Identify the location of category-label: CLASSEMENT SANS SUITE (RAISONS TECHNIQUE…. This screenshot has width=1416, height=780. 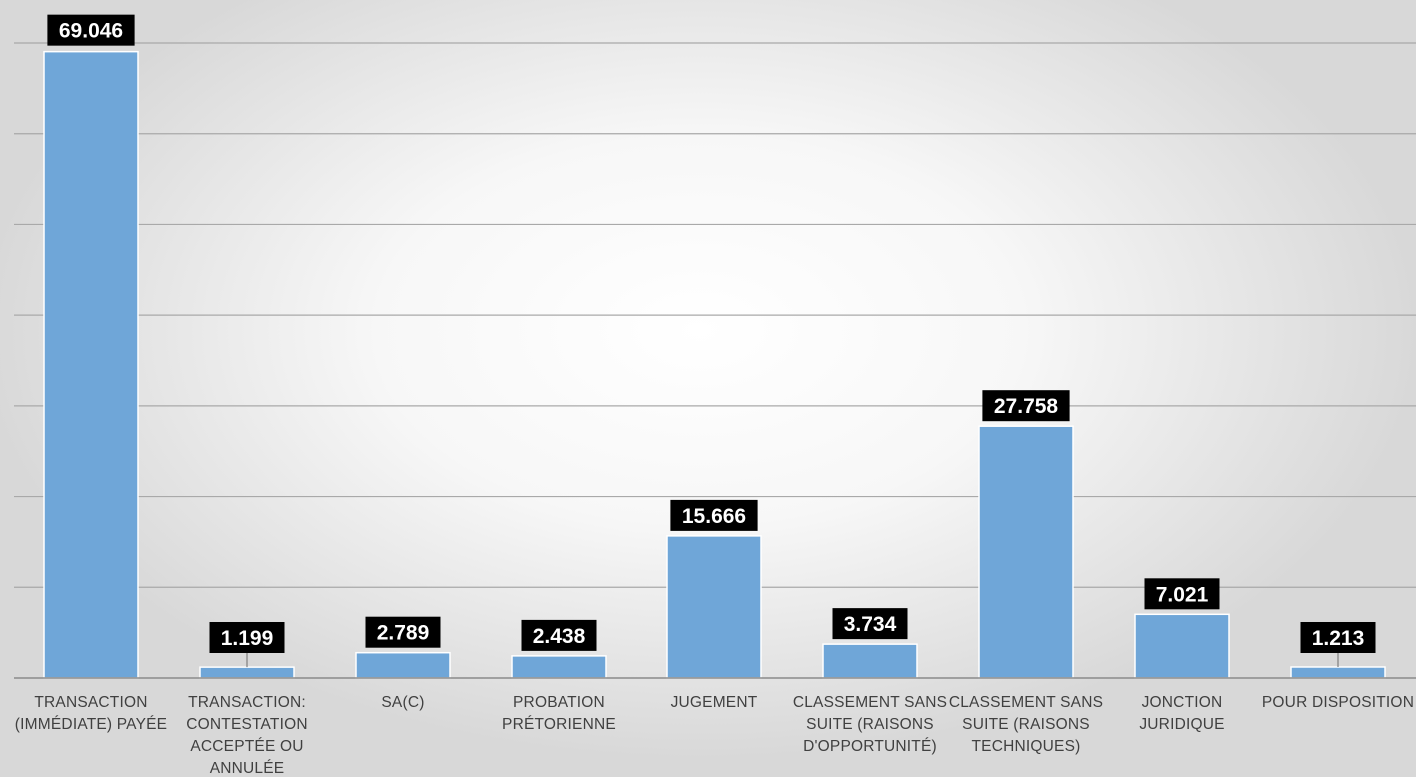
(1026, 724).